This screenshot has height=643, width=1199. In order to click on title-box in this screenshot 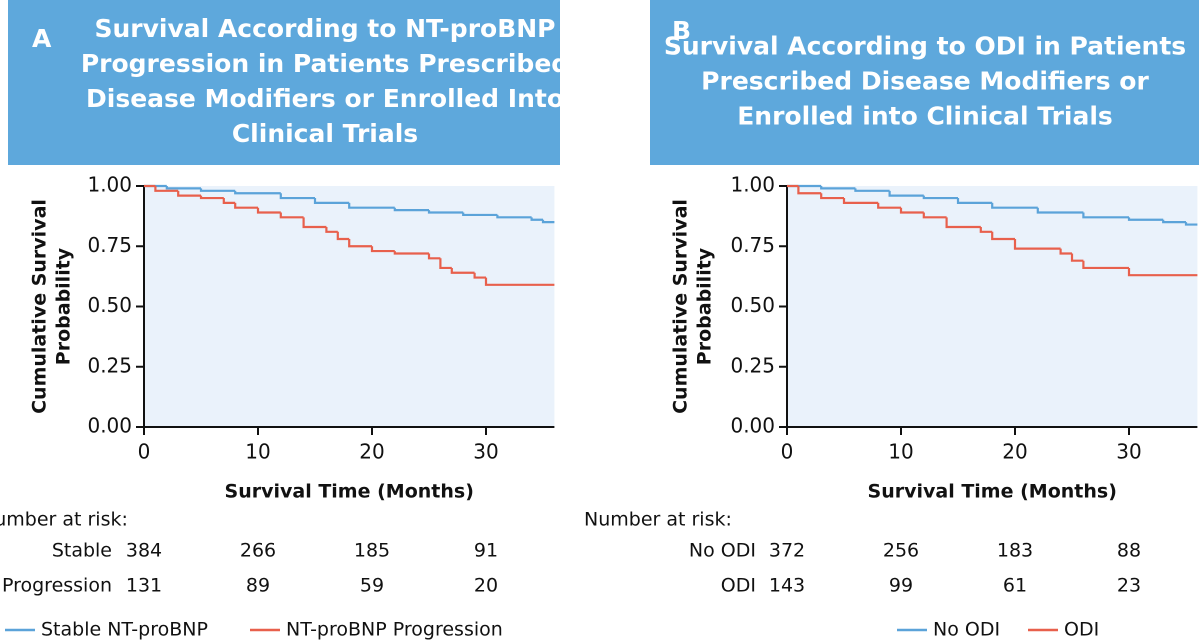, I will do `click(924, 82)`.